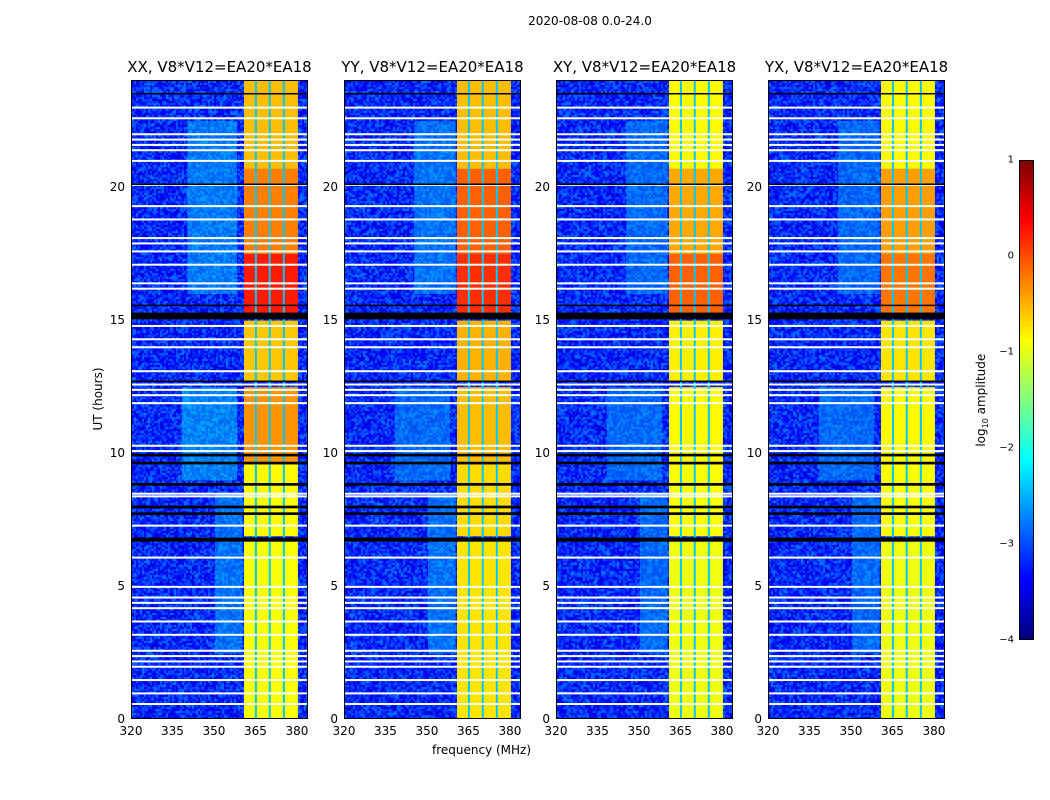 The height and width of the screenshot is (800, 1050). I want to click on spectrogram-panel, so click(219, 399).